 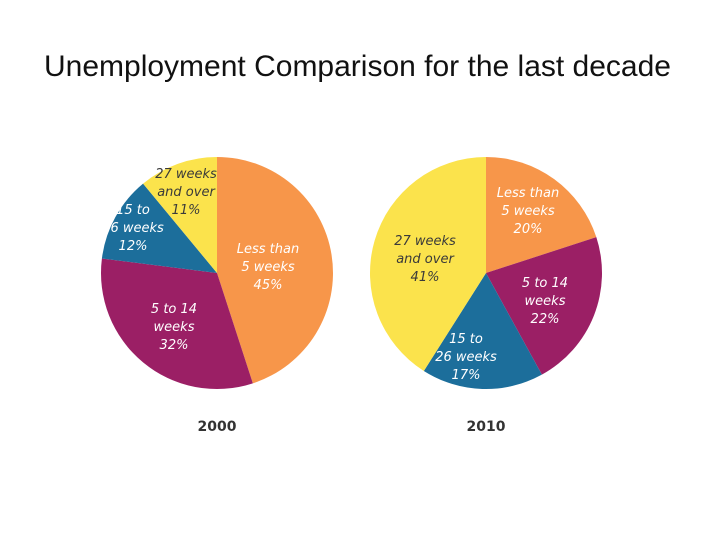 What do you see at coordinates (486, 427) in the screenshot?
I see `pie-year-label: 2010` at bounding box center [486, 427].